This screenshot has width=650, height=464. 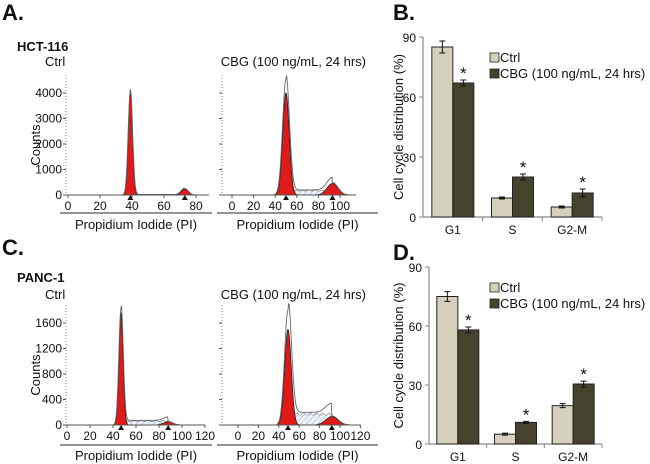 I want to click on y-axis-label: Cell cycle distribution (%), so click(x=398, y=356).